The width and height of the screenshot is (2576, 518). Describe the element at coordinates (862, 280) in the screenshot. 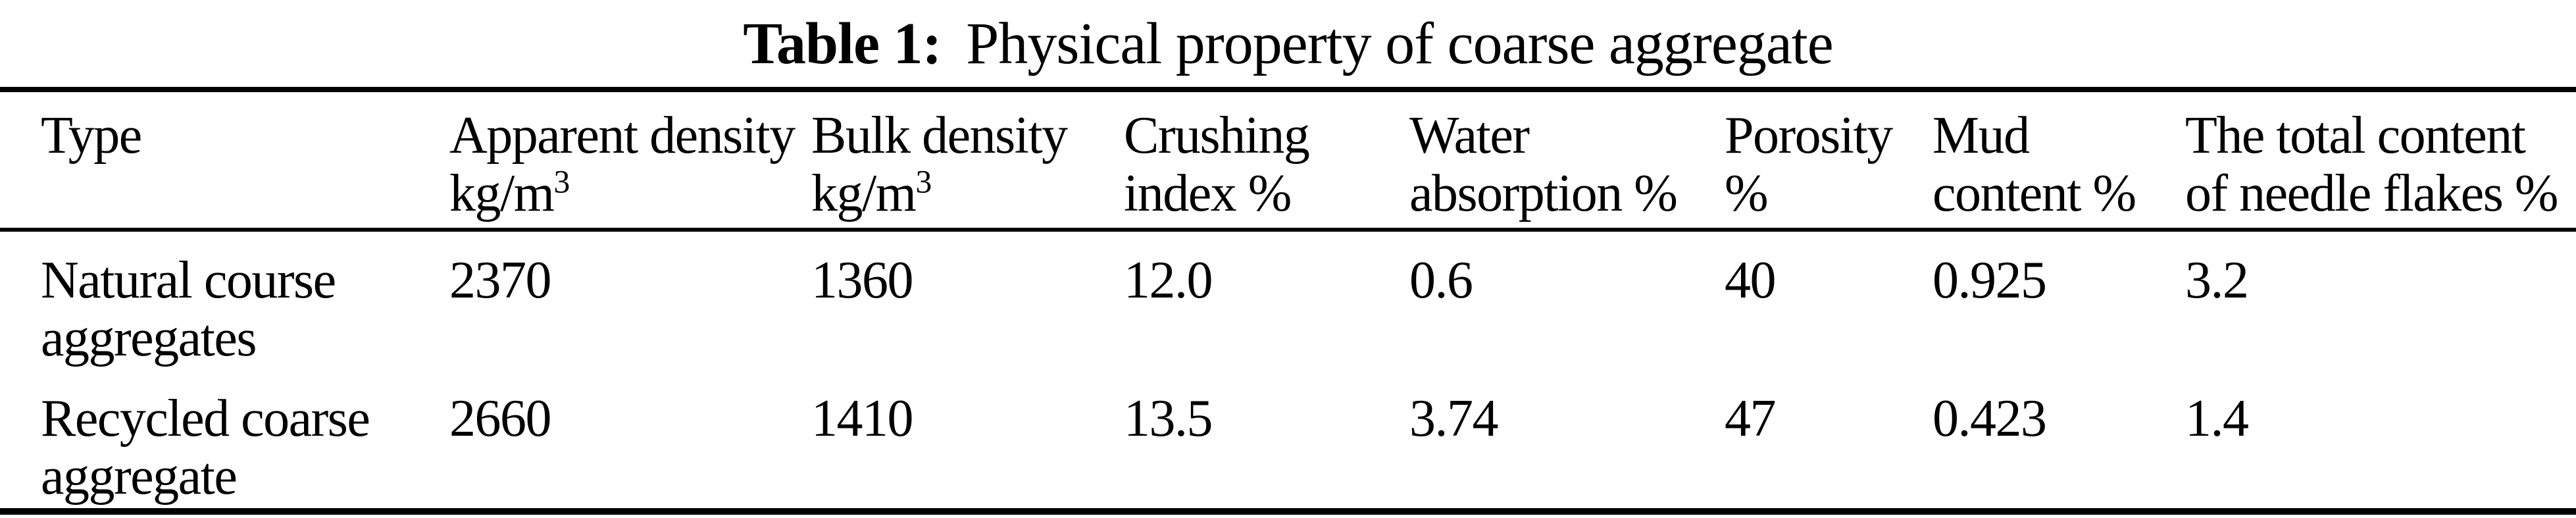

I see `cell-r1-bulk-density: 1360` at that location.